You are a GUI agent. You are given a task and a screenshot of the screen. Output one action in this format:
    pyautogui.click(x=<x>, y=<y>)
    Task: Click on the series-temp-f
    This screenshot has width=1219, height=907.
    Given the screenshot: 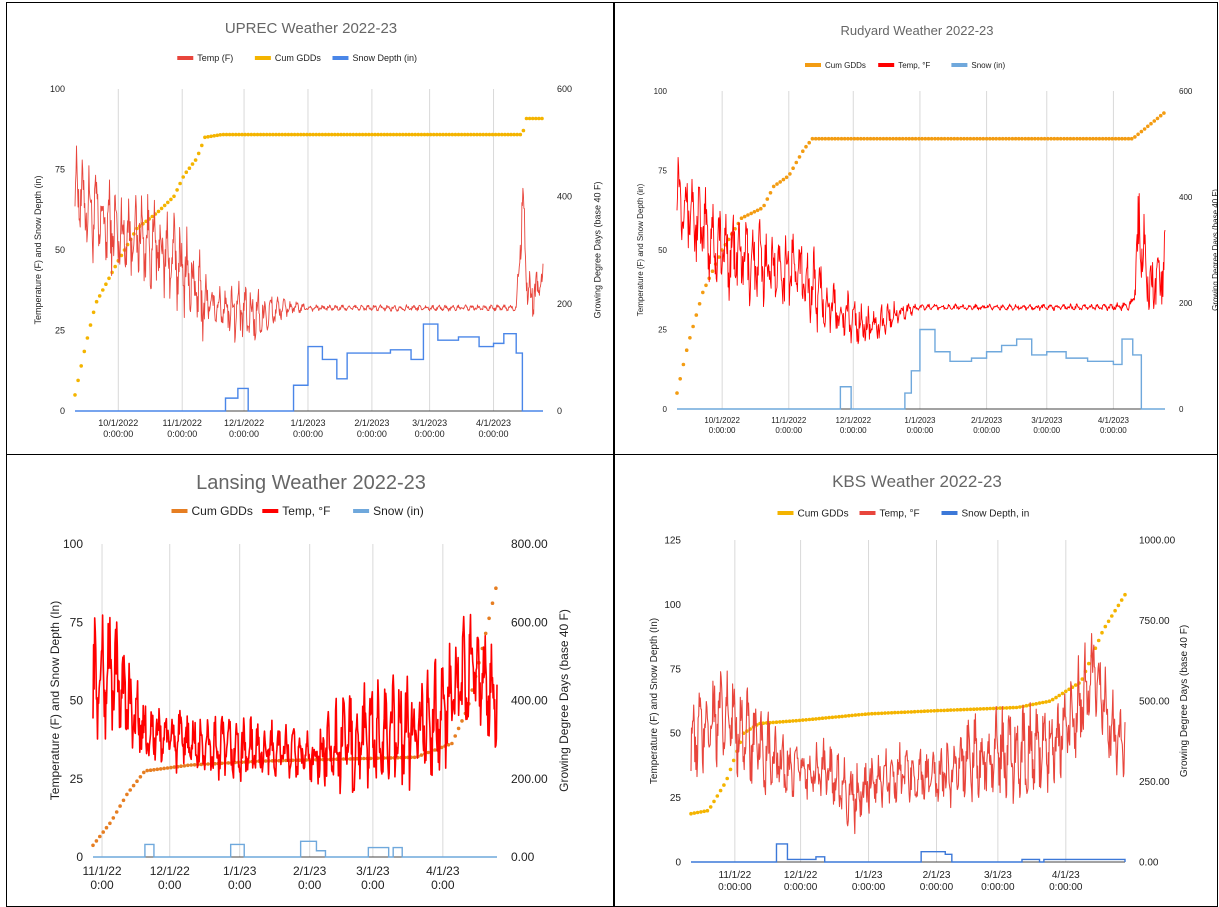 What is the action you would take?
    pyautogui.click(x=921, y=250)
    